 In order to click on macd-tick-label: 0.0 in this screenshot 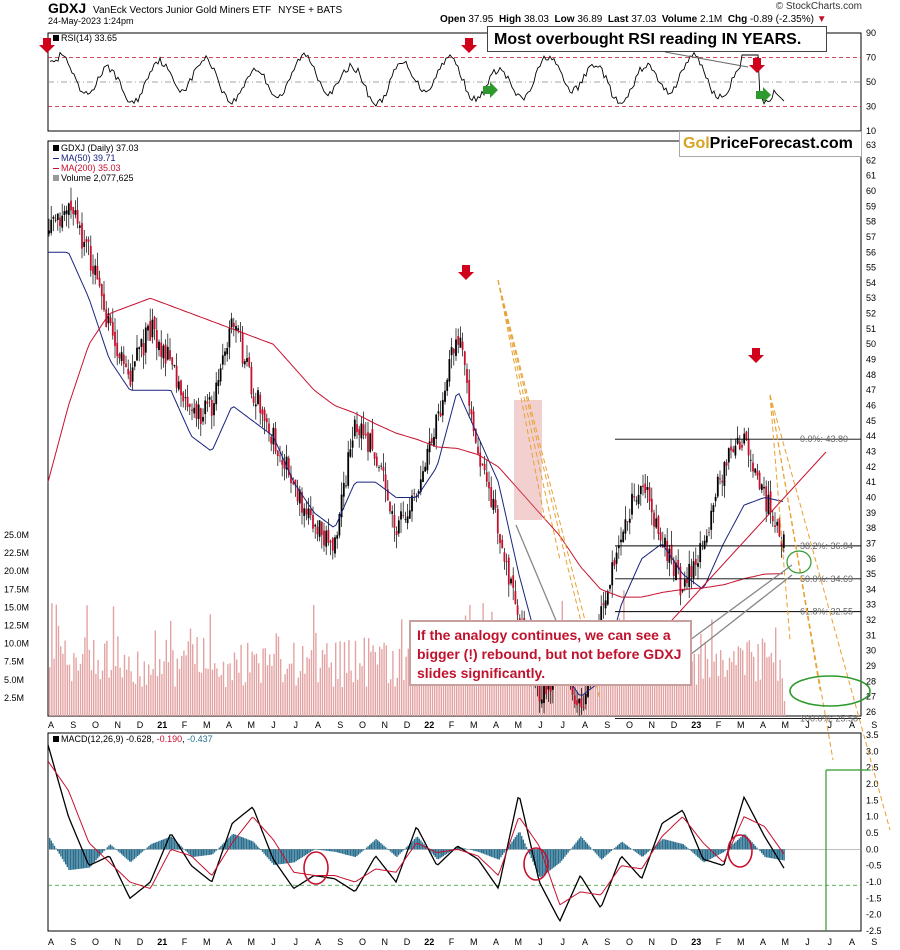, I will do `click(872, 849)`.